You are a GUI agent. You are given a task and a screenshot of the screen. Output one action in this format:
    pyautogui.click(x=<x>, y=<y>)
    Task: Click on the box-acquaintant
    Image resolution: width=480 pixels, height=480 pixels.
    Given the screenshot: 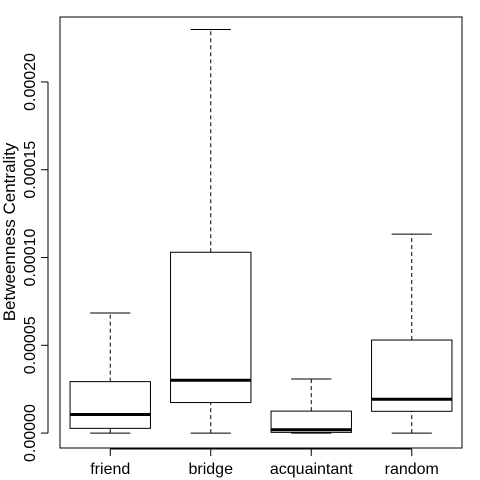 What is the action you would take?
    pyautogui.click(x=311, y=406)
    